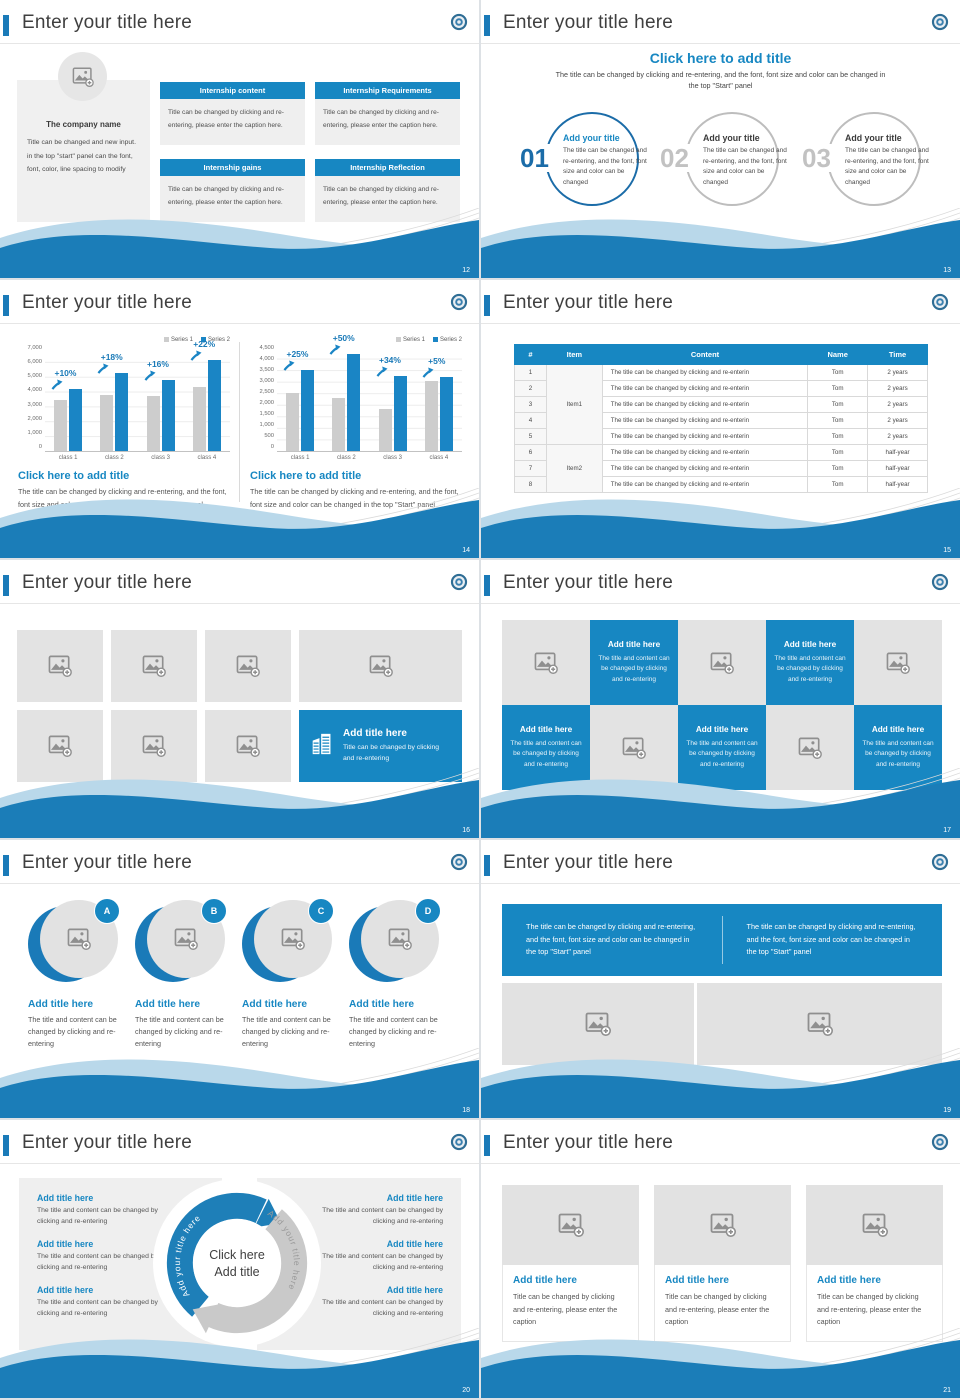 This screenshot has height=1400, width=960. I want to click on chart-caption-title: Click here to add title, so click(74, 476).